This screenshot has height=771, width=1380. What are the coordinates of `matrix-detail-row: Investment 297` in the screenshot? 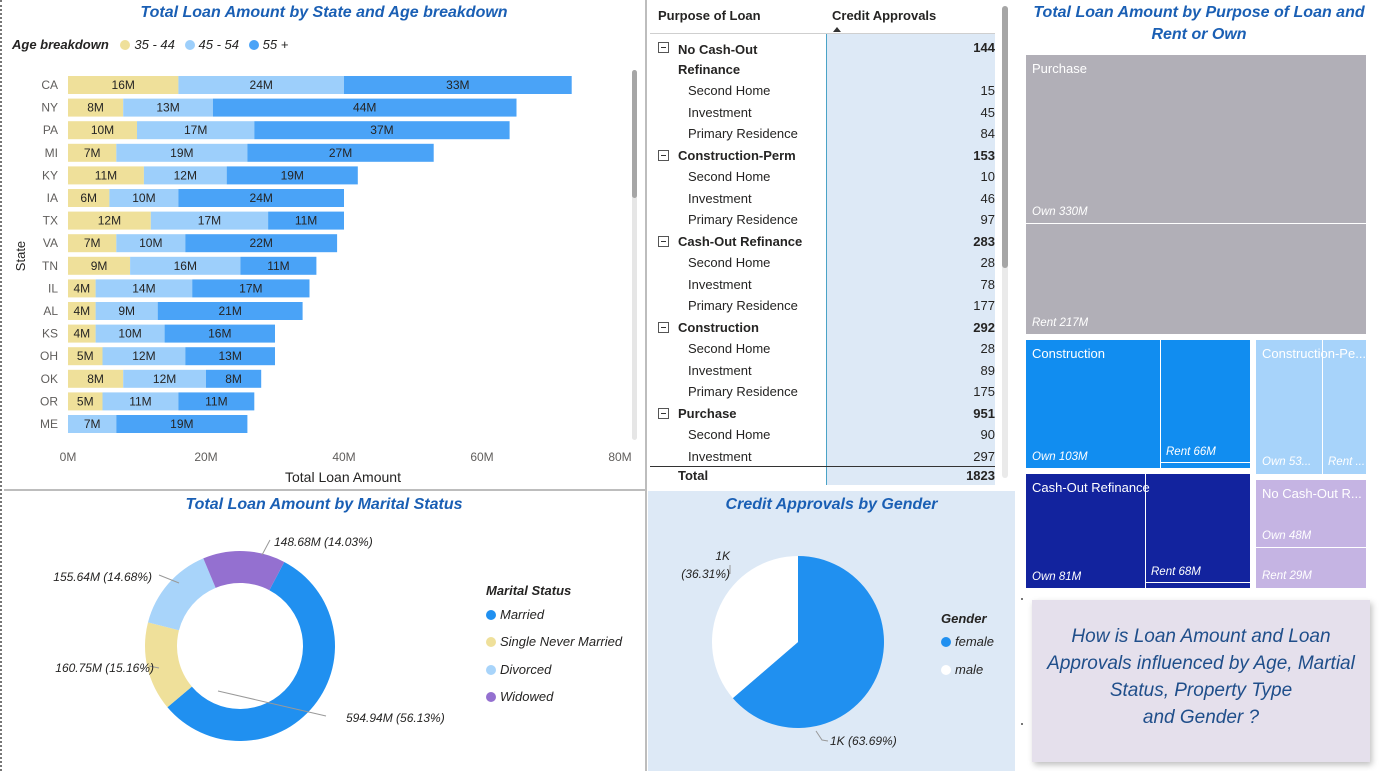 It's located at (822, 458).